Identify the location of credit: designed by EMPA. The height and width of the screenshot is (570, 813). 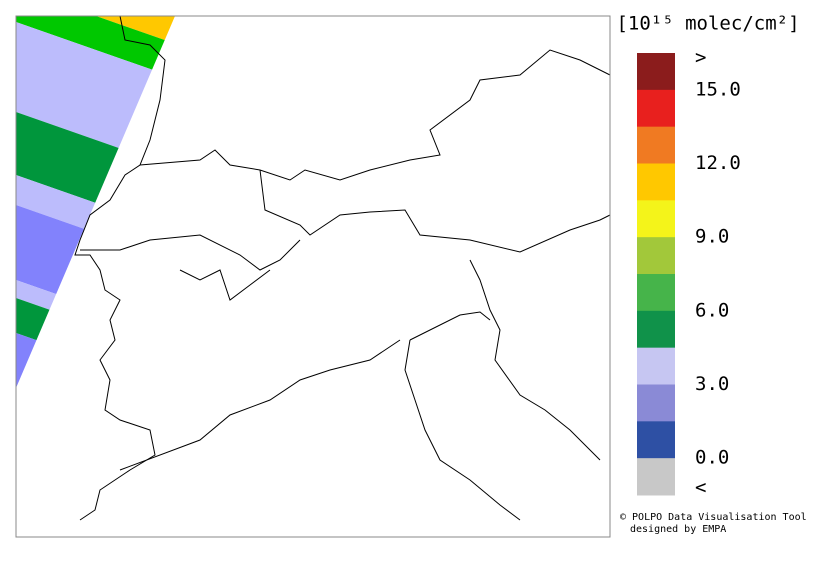
(678, 529).